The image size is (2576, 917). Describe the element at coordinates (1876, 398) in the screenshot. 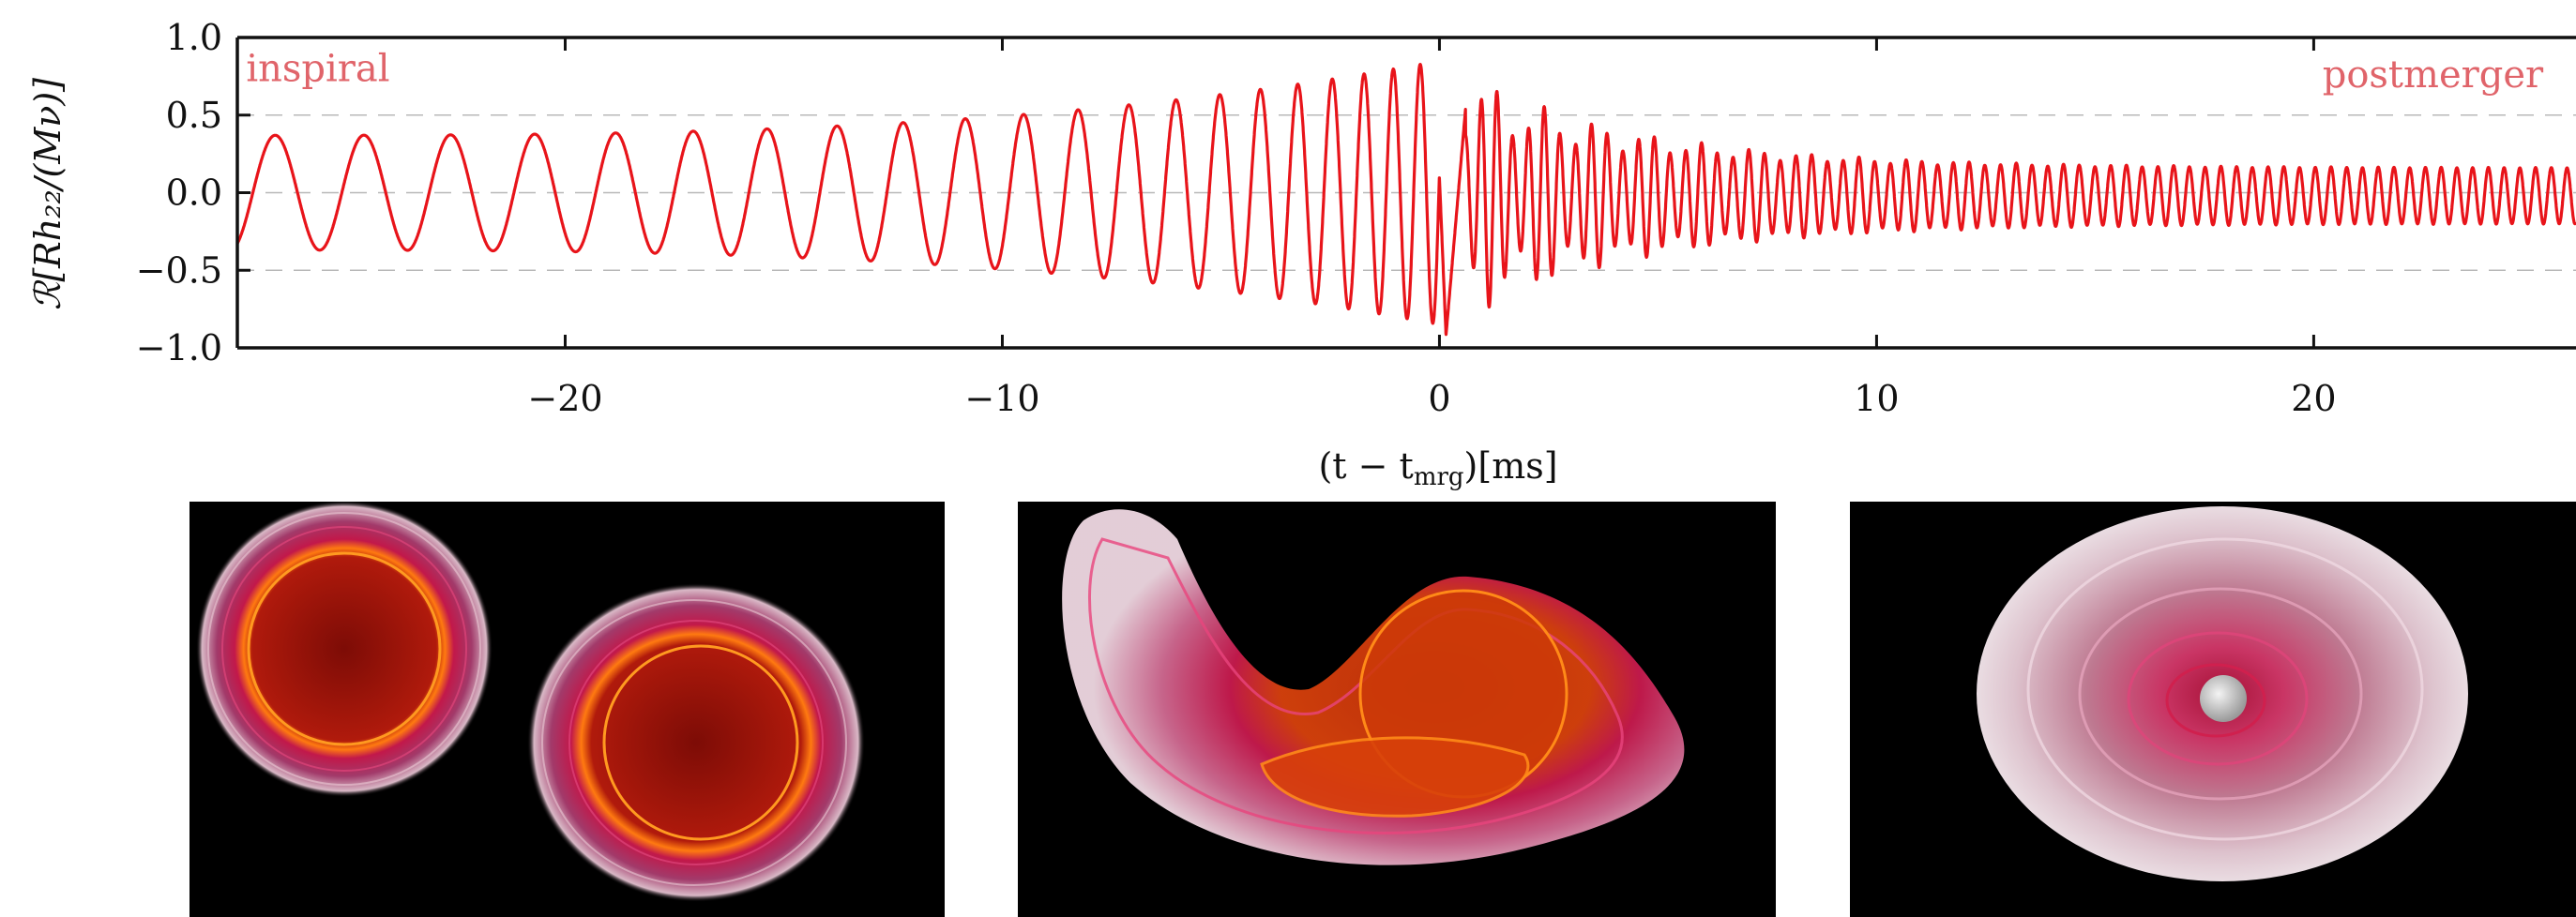

I see `x-tick-label-3: 10` at that location.